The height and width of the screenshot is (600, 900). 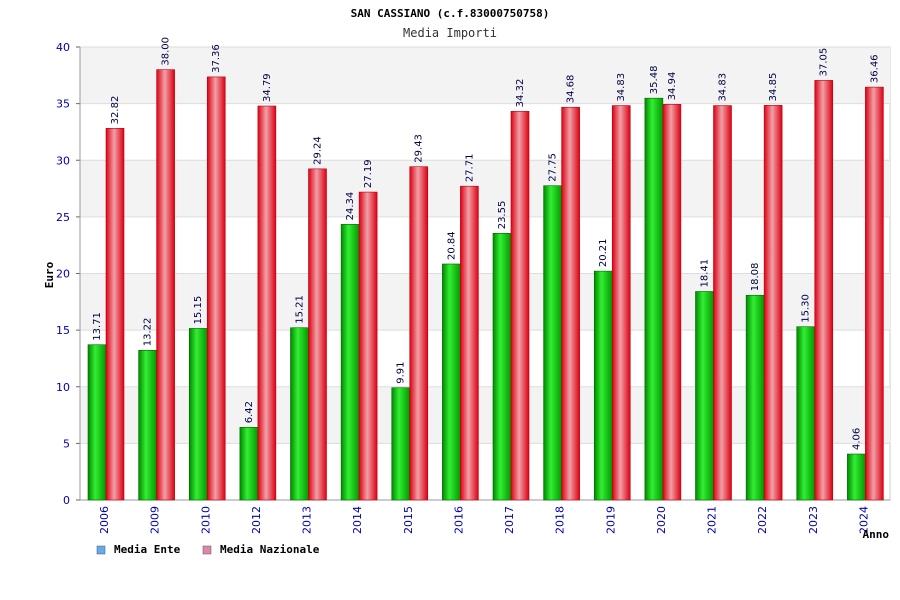 What do you see at coordinates (66, 500) in the screenshot?
I see `y-tick-label: 0` at bounding box center [66, 500].